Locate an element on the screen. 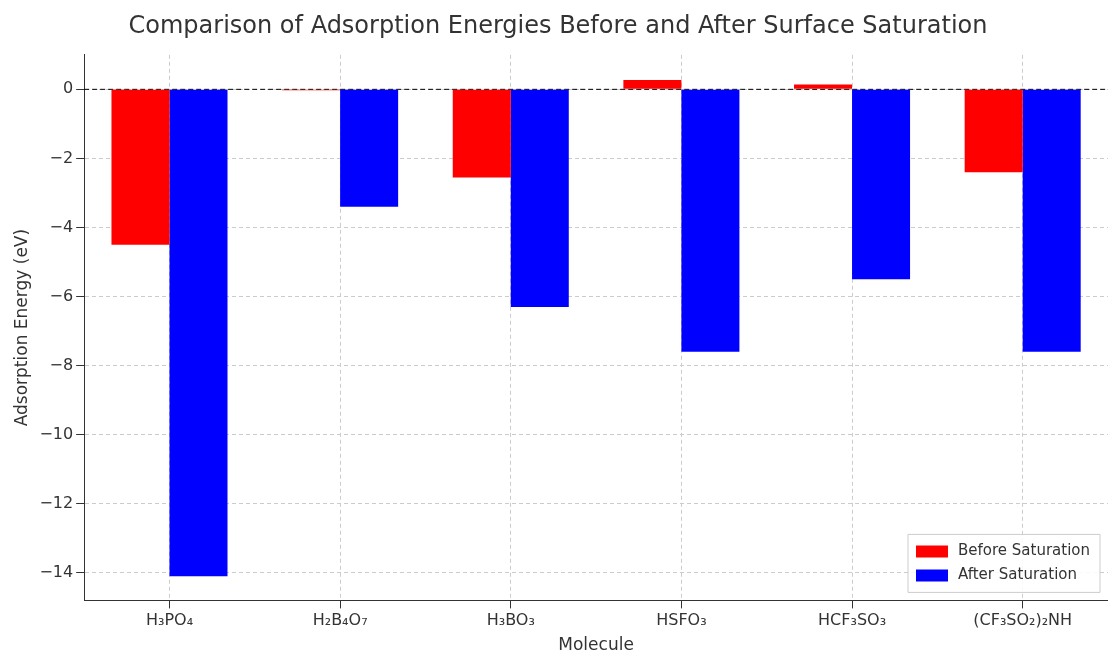  x-tick-label: H₂B₄O₇ is located at coordinates (340, 620).